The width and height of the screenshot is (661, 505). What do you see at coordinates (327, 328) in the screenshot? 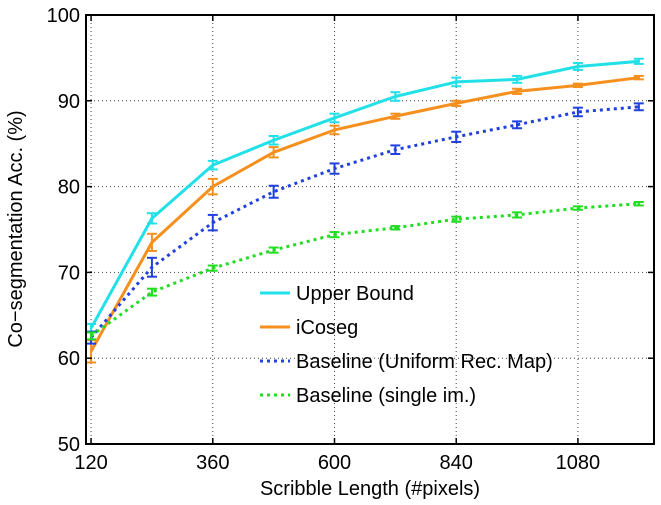
I see `legend-label: iCoseg` at bounding box center [327, 328].